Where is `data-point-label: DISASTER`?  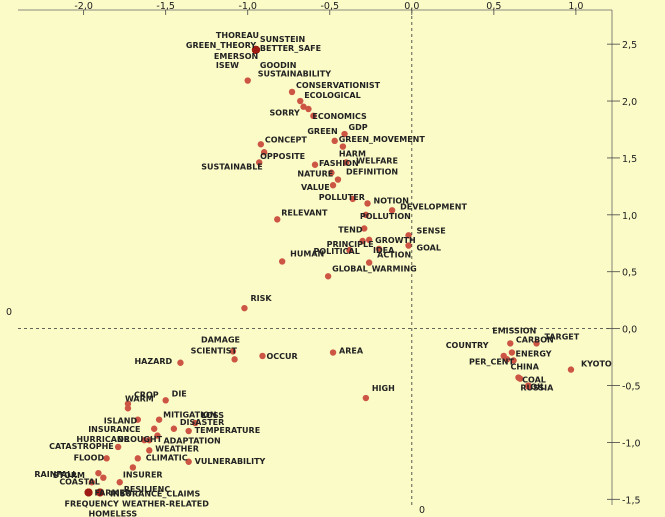 data-point-label: DISASTER is located at coordinates (202, 422).